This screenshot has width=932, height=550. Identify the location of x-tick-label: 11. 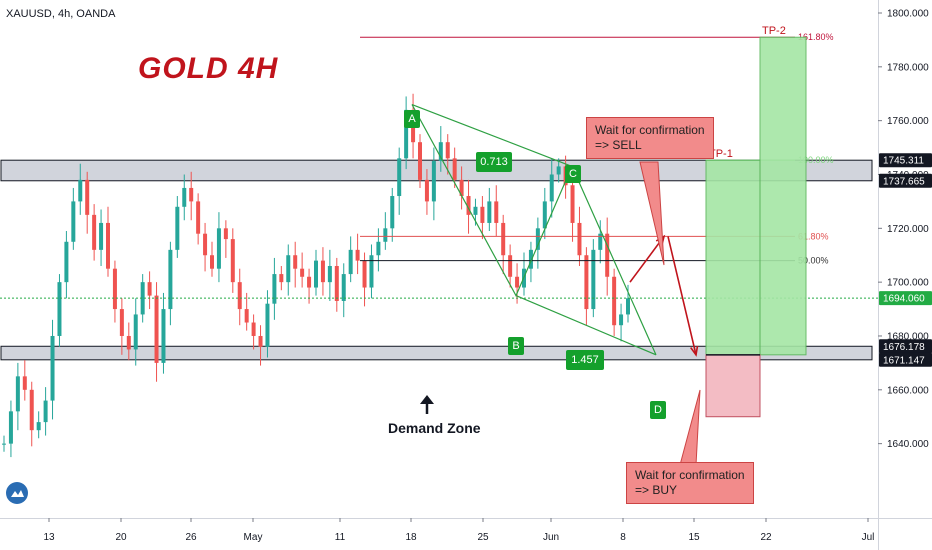
(340, 537).